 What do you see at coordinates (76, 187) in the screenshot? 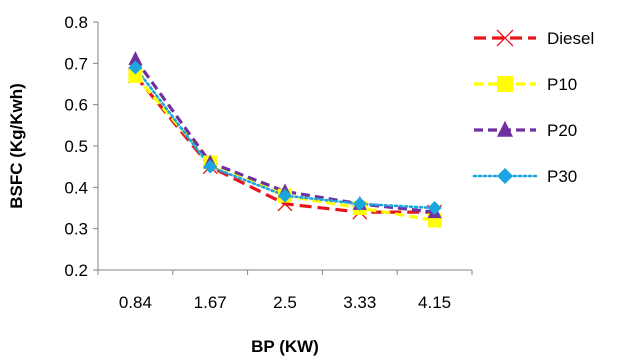
I see `y-tick-label: 0.4` at bounding box center [76, 187].